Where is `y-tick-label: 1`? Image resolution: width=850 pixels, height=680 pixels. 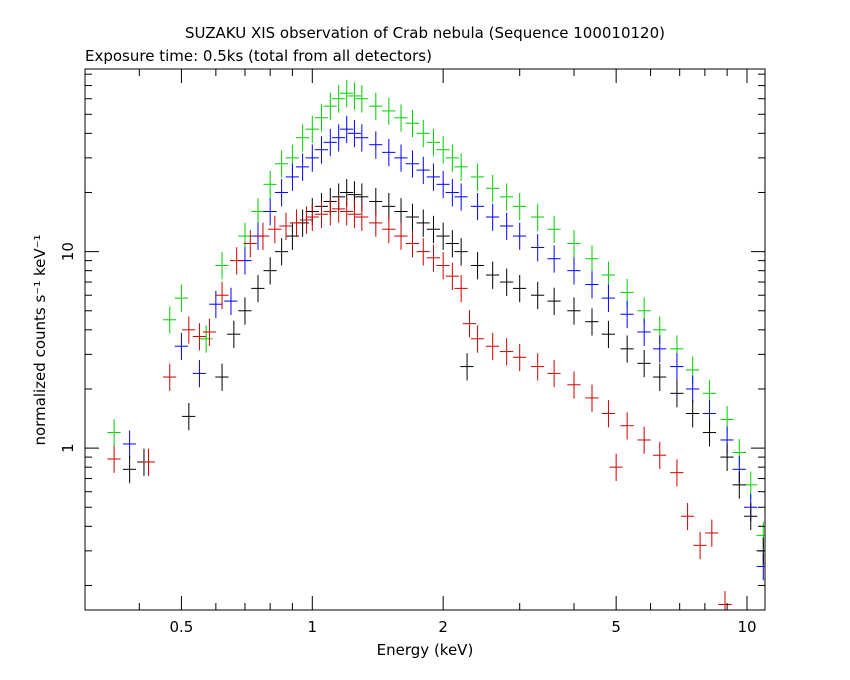 y-tick-label: 1 is located at coordinates (68, 448).